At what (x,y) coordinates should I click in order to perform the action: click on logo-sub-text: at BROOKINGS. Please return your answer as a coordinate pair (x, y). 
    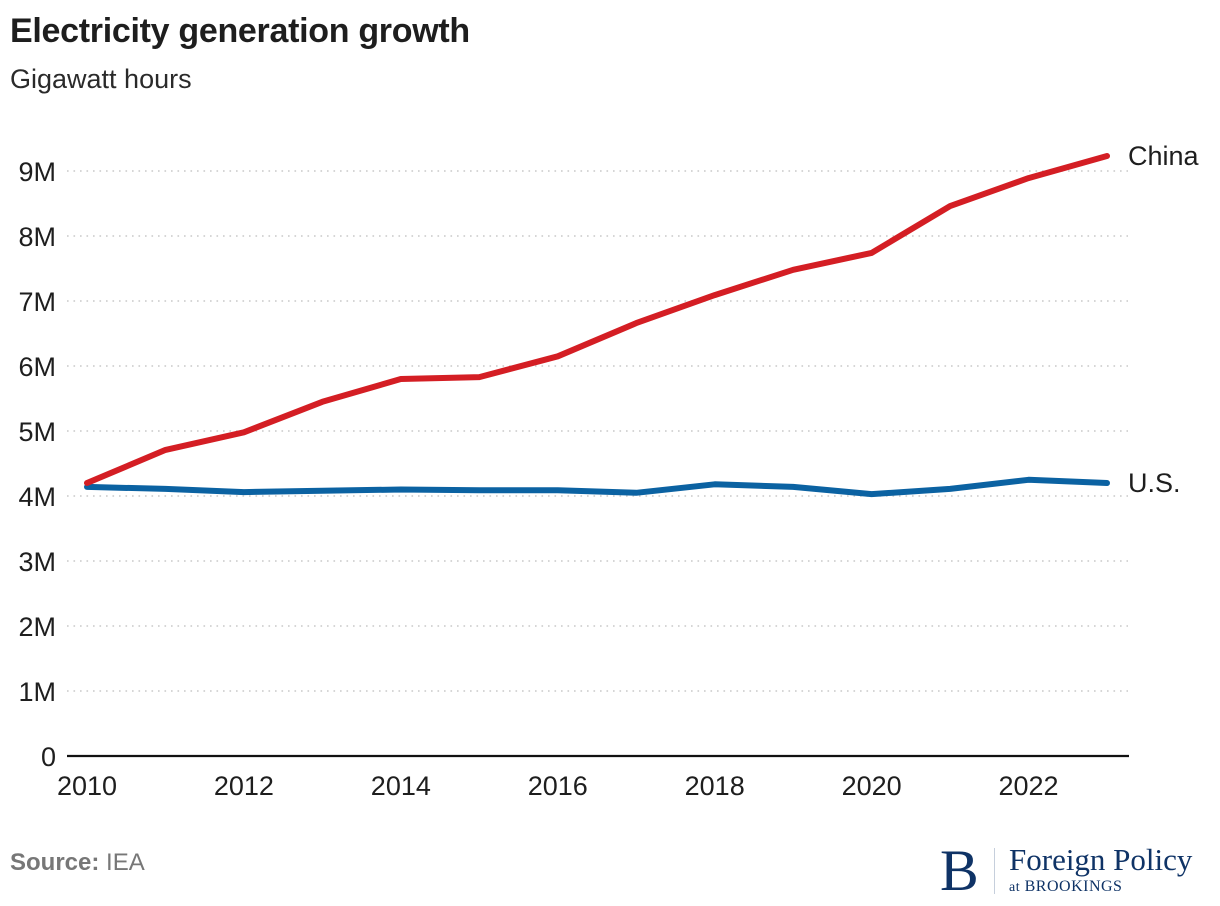
    Looking at the image, I should click on (1100, 887).